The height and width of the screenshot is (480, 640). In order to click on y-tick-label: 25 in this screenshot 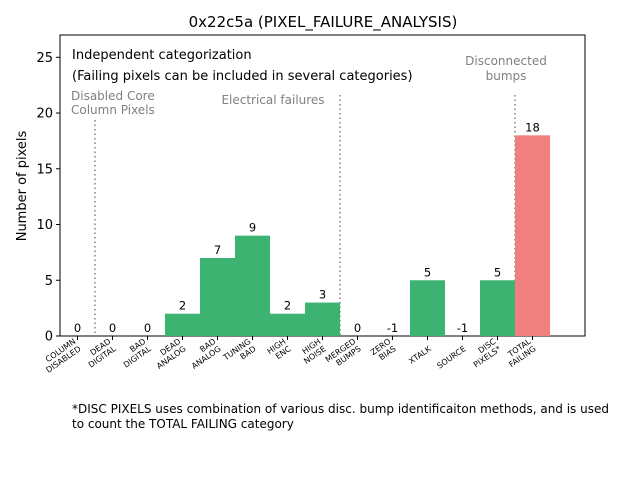, I will do `click(44, 58)`.